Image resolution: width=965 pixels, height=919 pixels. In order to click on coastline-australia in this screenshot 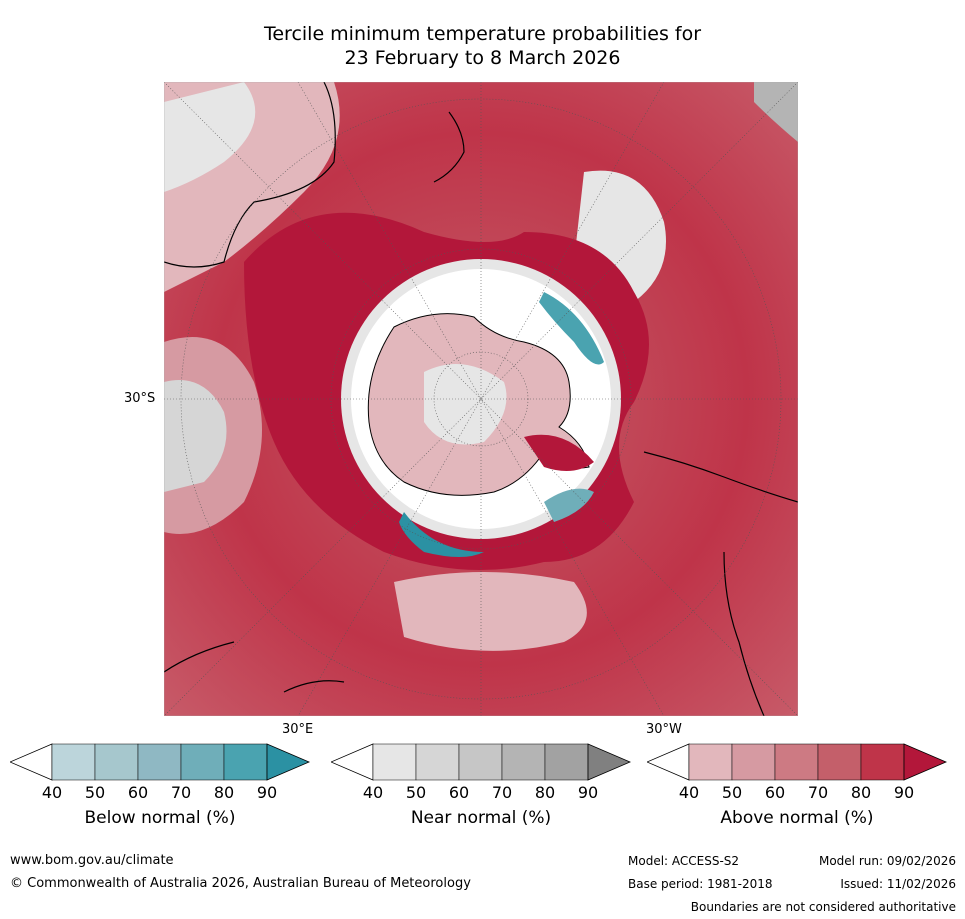, I will do `click(250, 175)`.